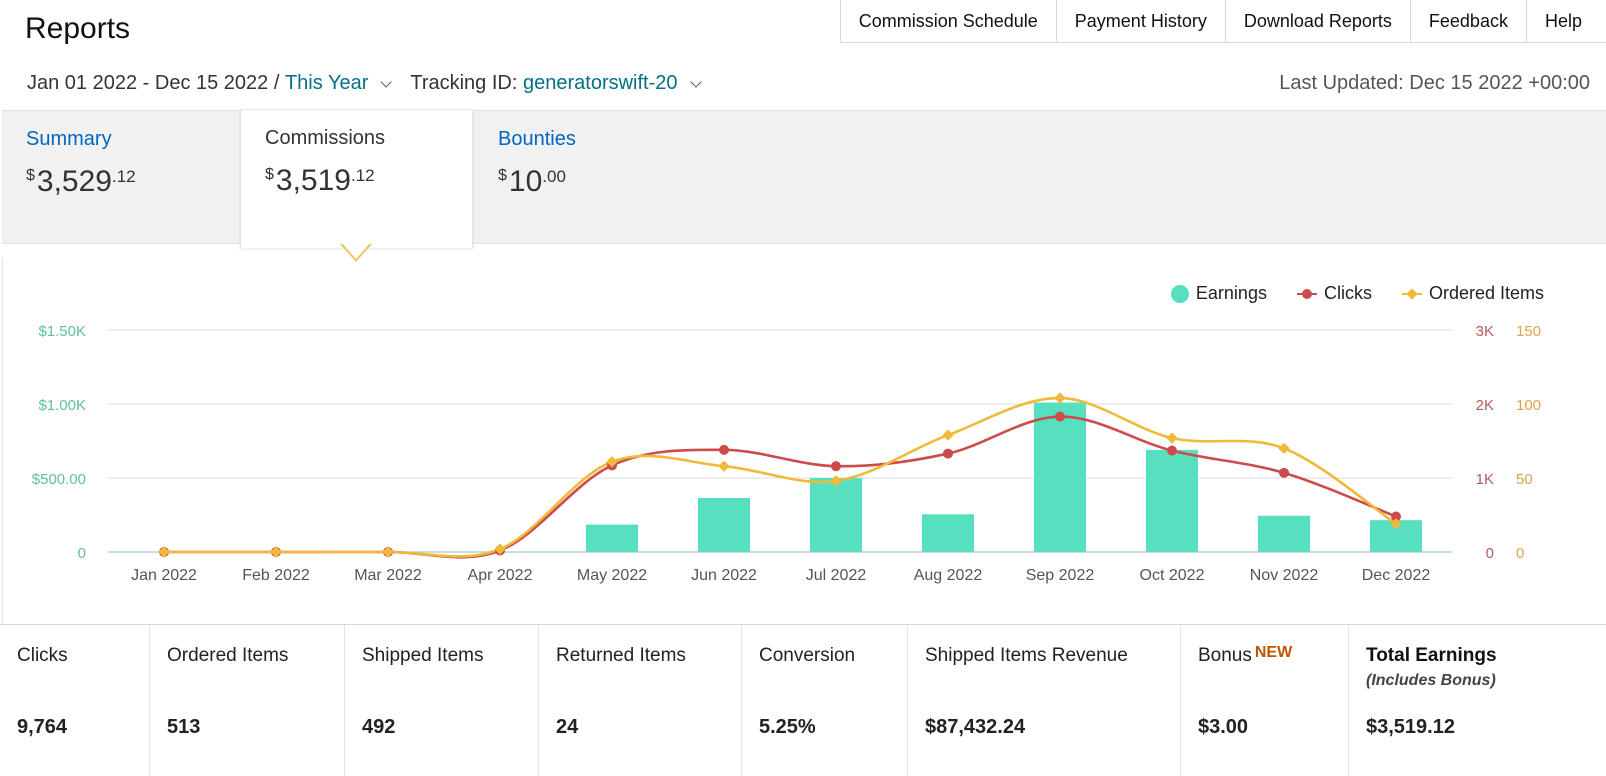 This screenshot has height=776, width=1606. Describe the element at coordinates (1485, 331) in the screenshot. I see `y-right-clicks-tick: 3K` at that location.